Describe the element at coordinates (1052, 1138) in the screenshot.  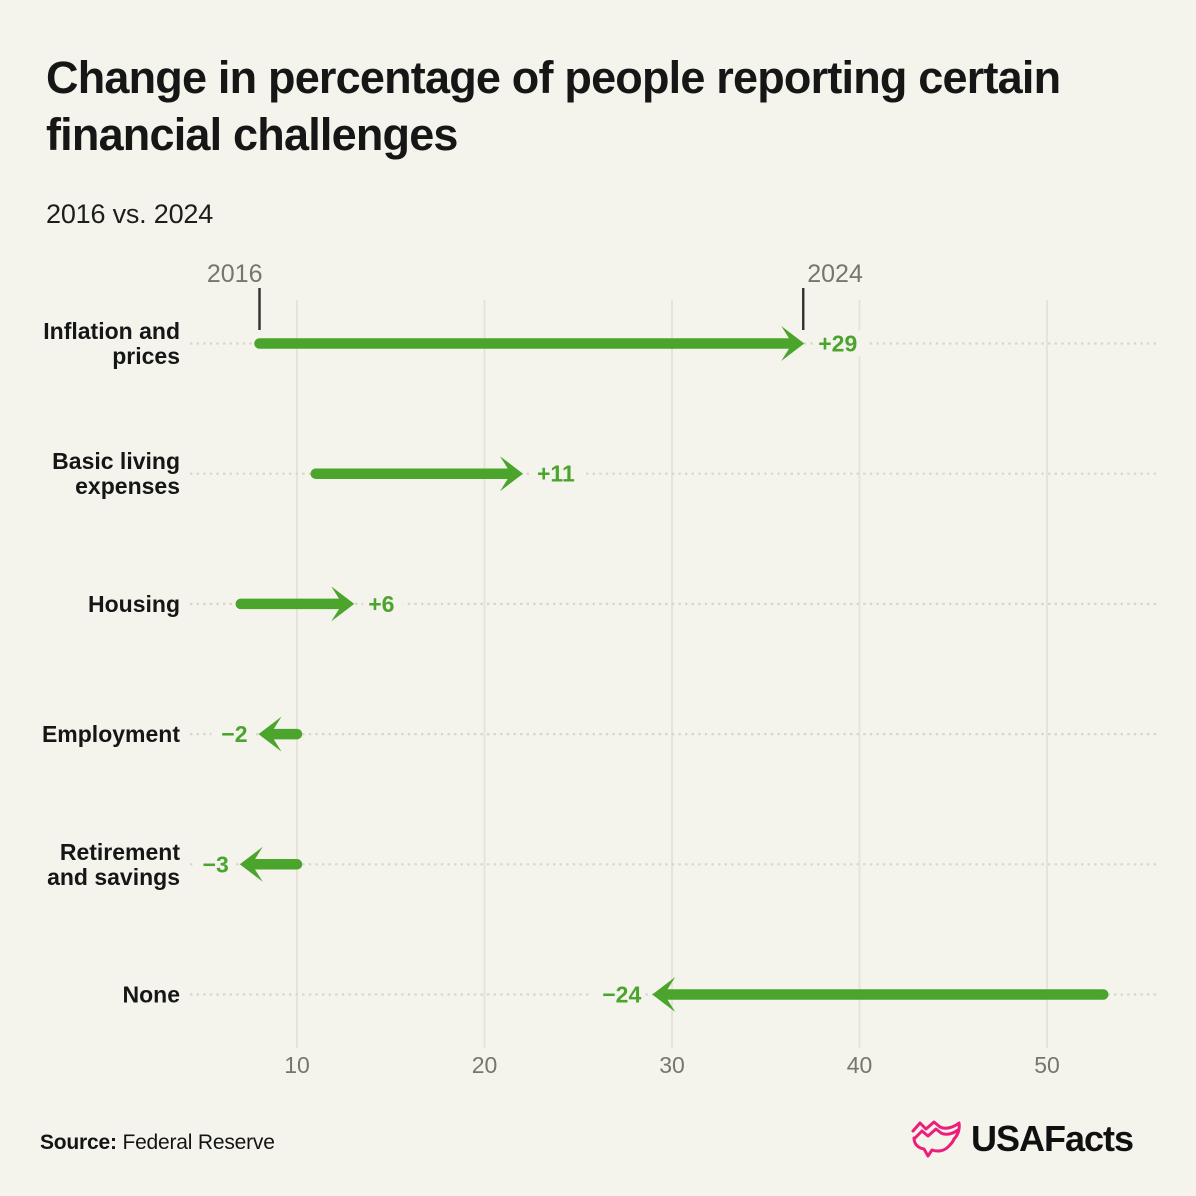
I see `usafacts-logo-text: USAFacts` at that location.